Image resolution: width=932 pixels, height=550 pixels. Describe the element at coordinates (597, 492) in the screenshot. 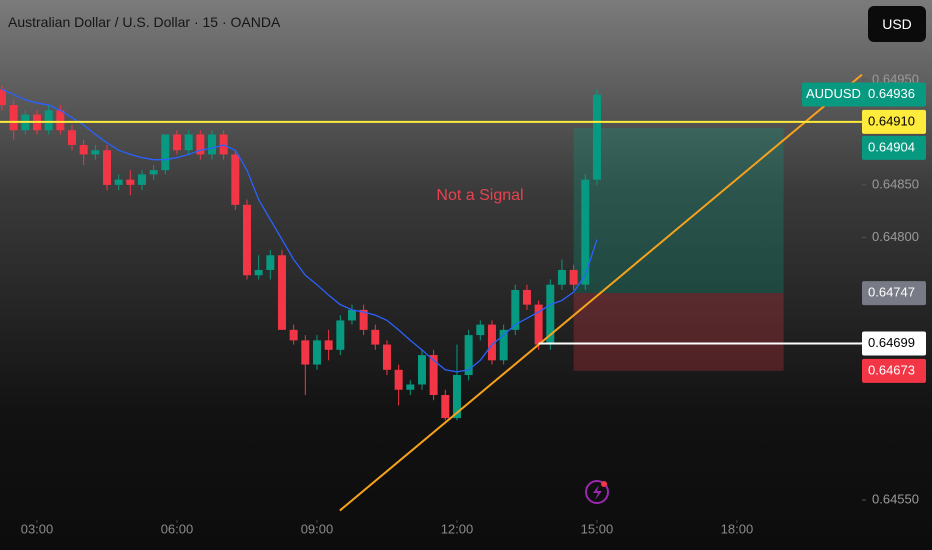

I see `alert-icon` at that location.